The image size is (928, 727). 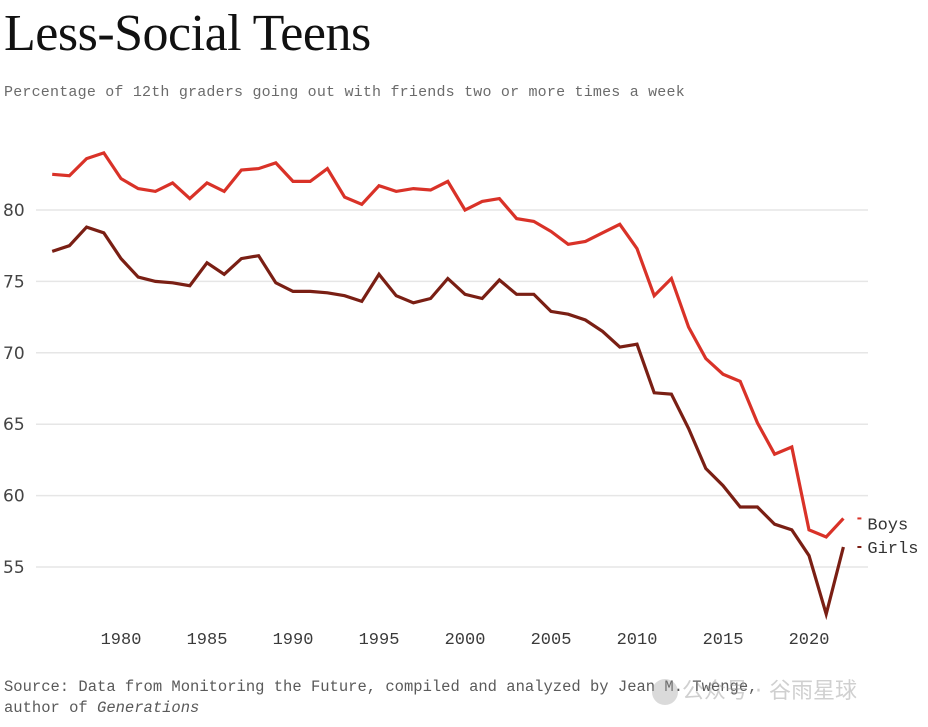 I want to click on watermark-text: 公众号 · 谷雨星球, so click(x=769, y=691).